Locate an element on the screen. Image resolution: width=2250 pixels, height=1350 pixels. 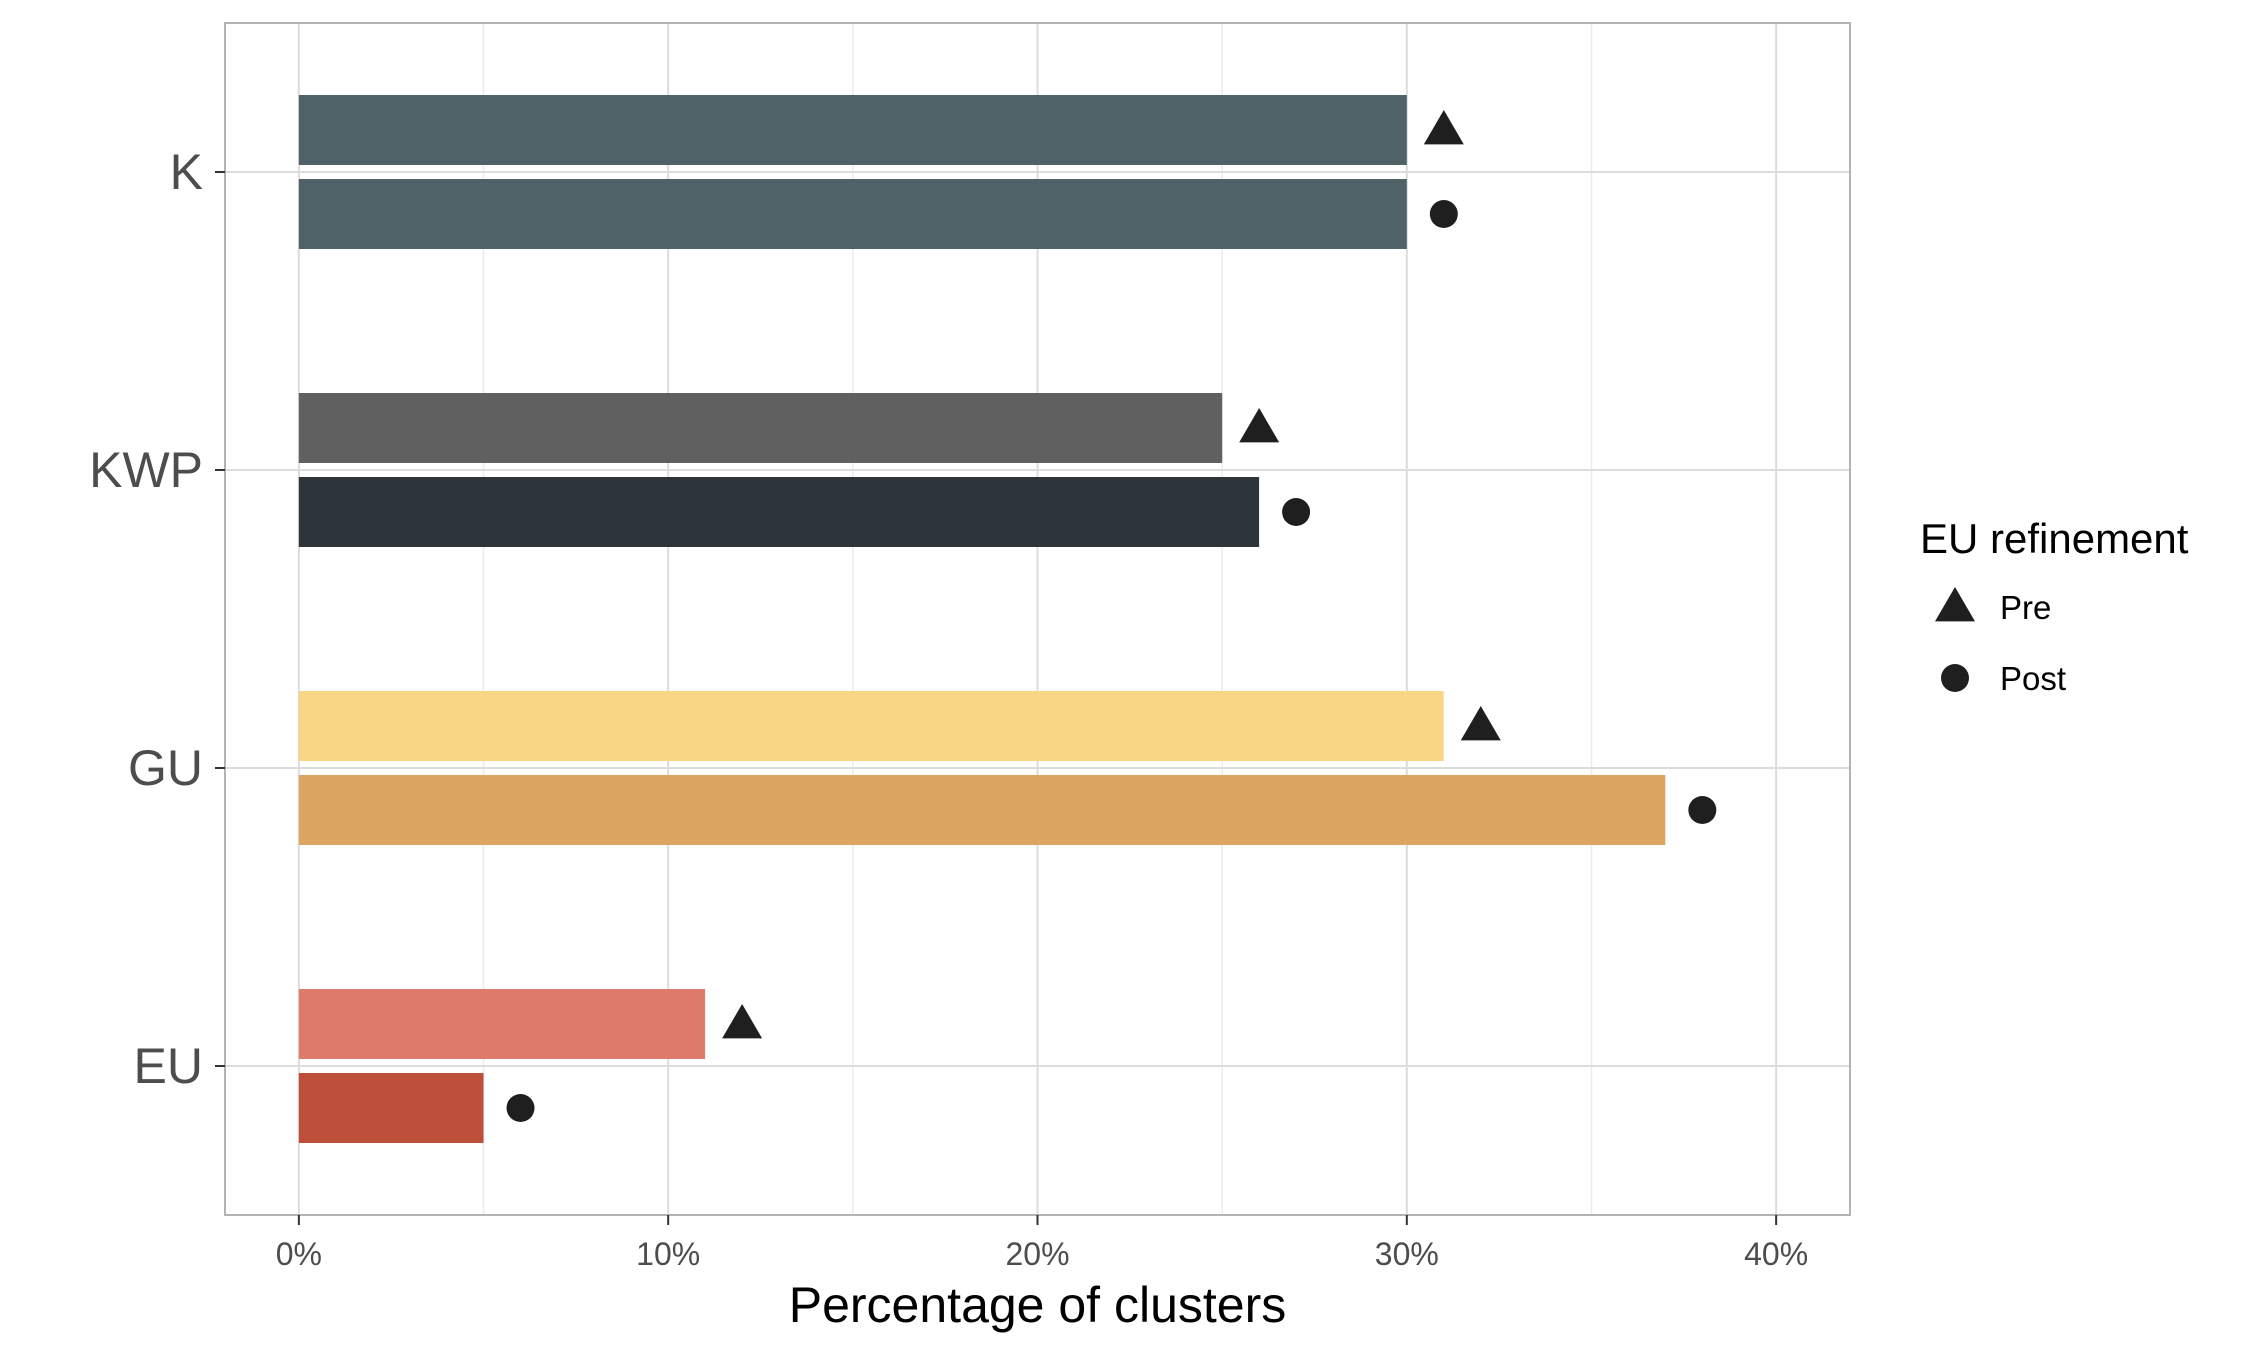
legend-circle-icon is located at coordinates (1955, 678).